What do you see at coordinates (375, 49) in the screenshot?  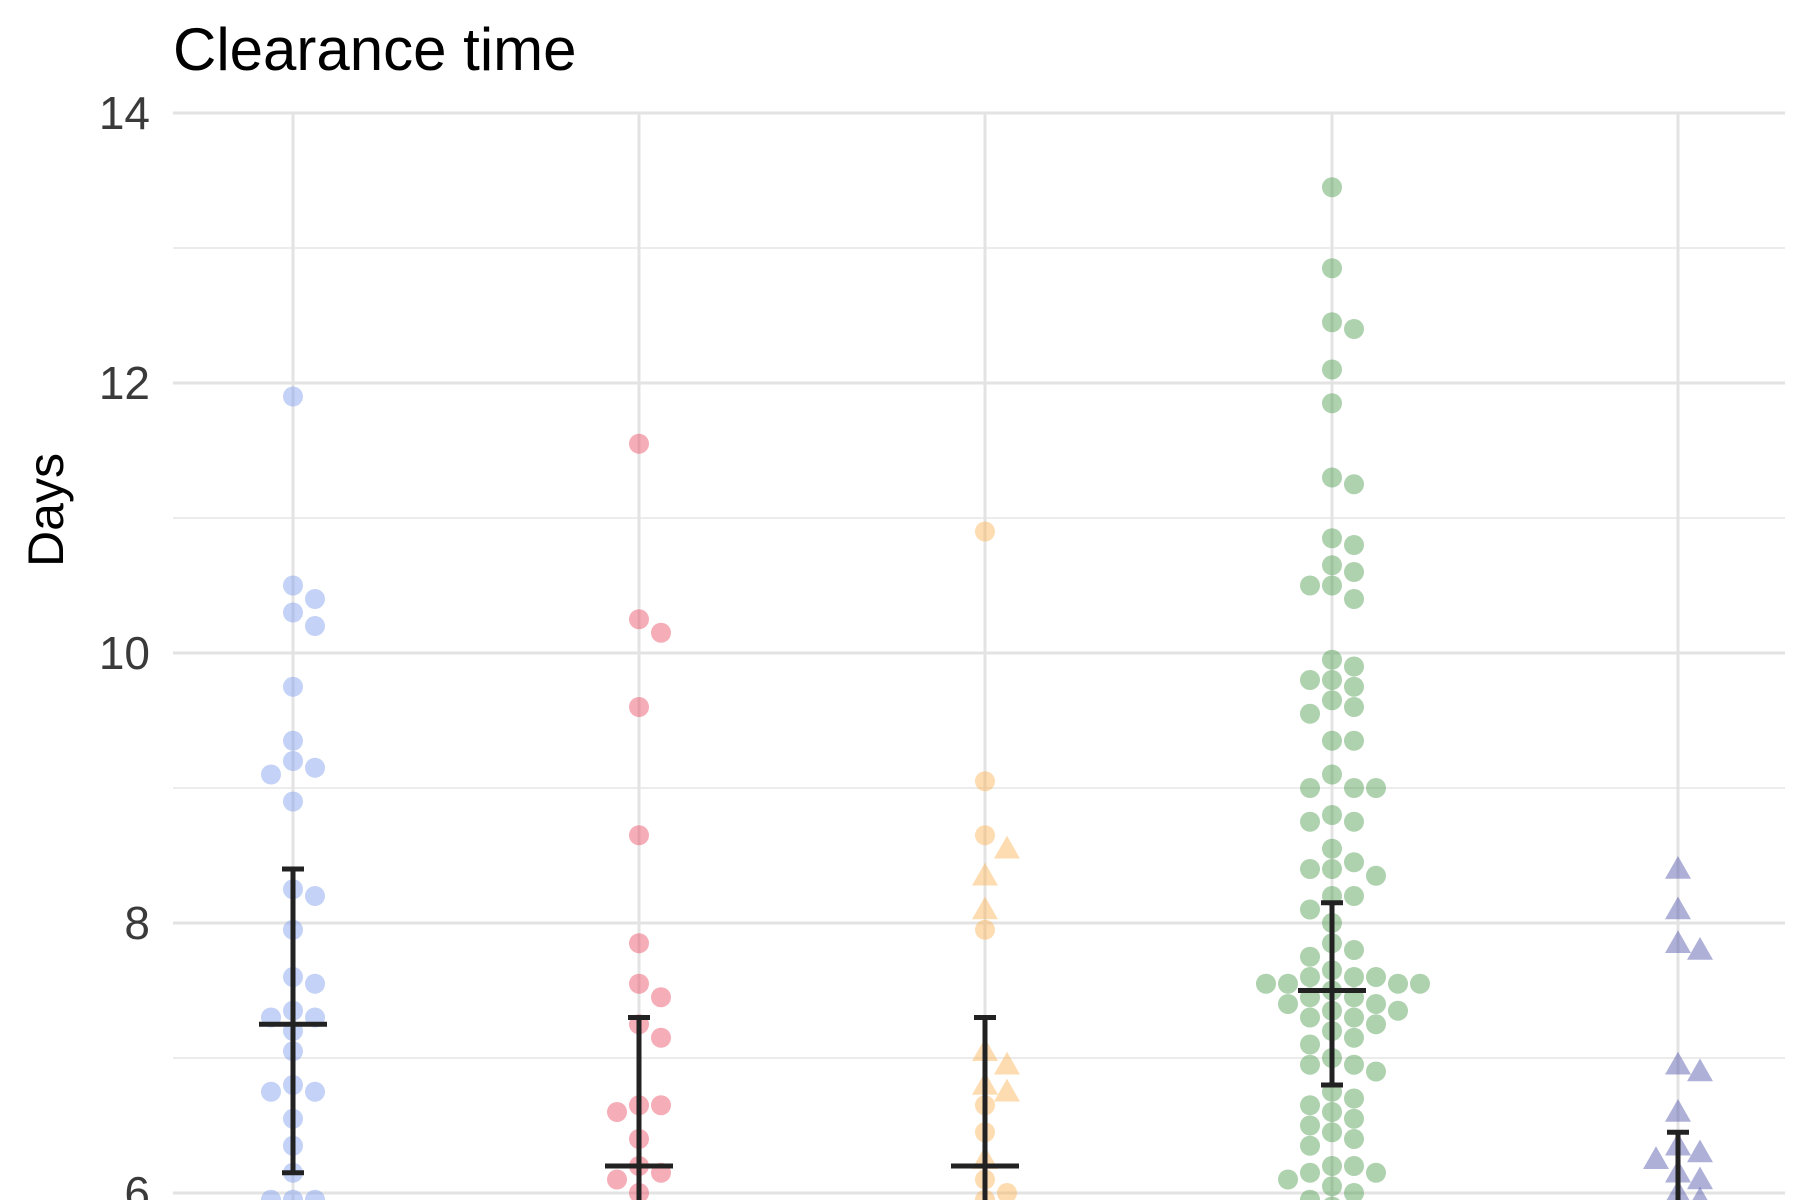 I see `chart-title: Clearance time` at bounding box center [375, 49].